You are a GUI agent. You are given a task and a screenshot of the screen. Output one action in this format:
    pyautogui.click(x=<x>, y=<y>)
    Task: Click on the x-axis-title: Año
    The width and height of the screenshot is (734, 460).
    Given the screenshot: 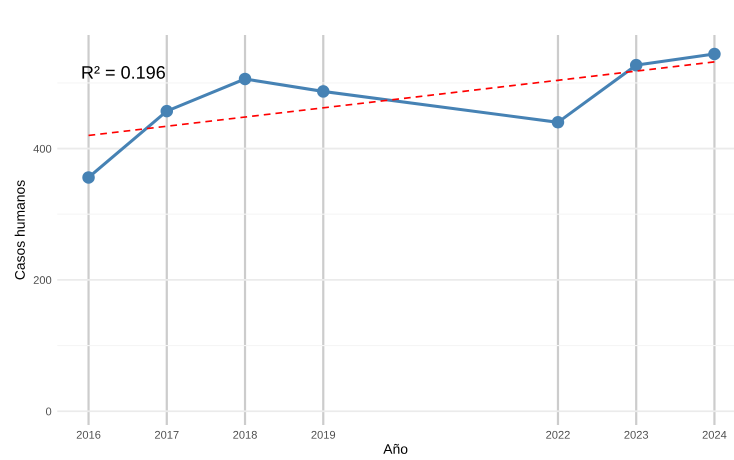 What is the action you would take?
    pyautogui.click(x=395, y=449)
    